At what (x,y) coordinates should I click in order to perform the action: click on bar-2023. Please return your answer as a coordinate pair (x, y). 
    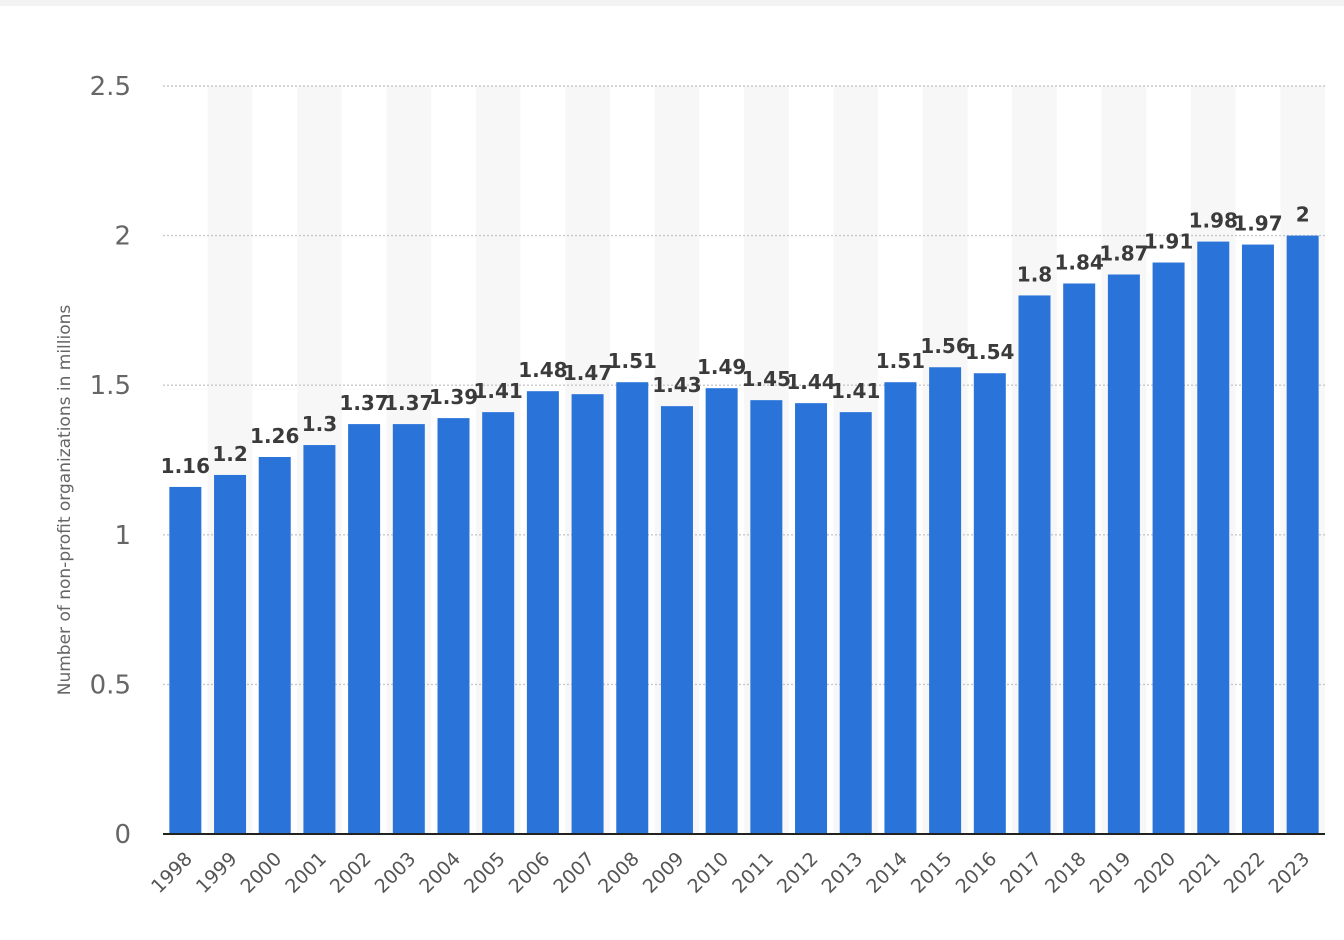
    Looking at the image, I should click on (1302, 535).